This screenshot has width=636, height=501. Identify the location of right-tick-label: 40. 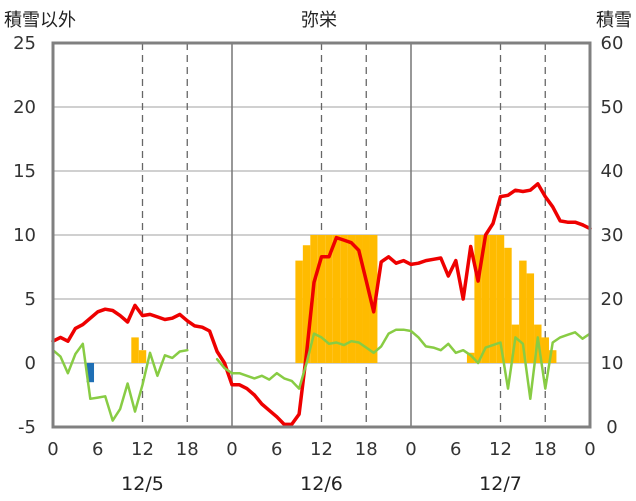
(612, 171).